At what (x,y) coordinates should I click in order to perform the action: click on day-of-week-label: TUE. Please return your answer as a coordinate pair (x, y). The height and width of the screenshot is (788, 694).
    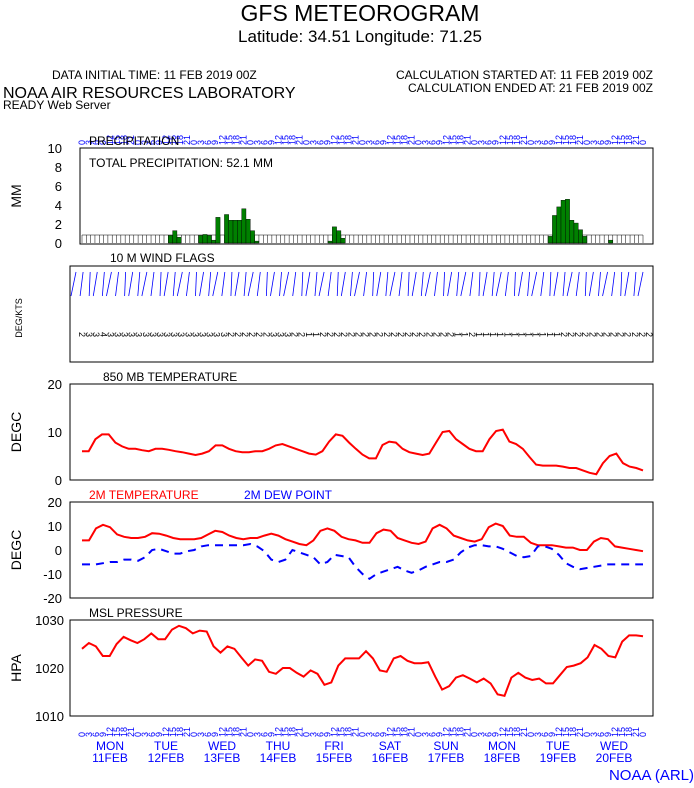
    Looking at the image, I should click on (166, 746).